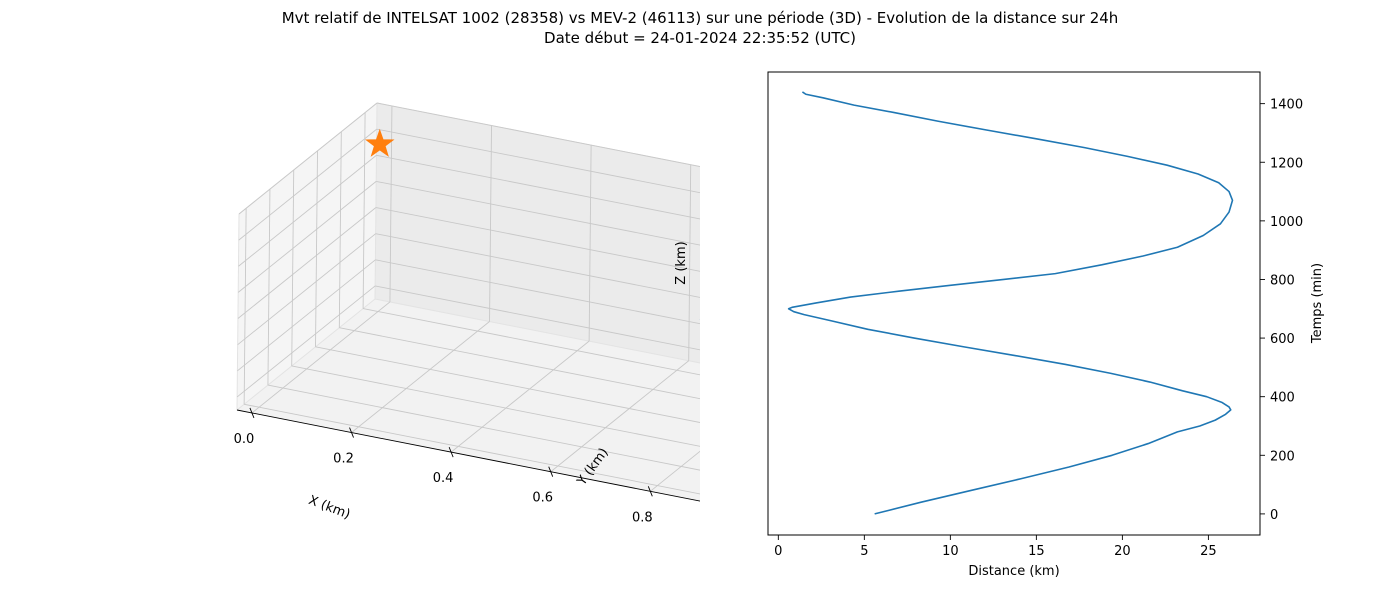  What do you see at coordinates (1282, 456) in the screenshot?
I see `y-tick-label: 200` at bounding box center [1282, 456].